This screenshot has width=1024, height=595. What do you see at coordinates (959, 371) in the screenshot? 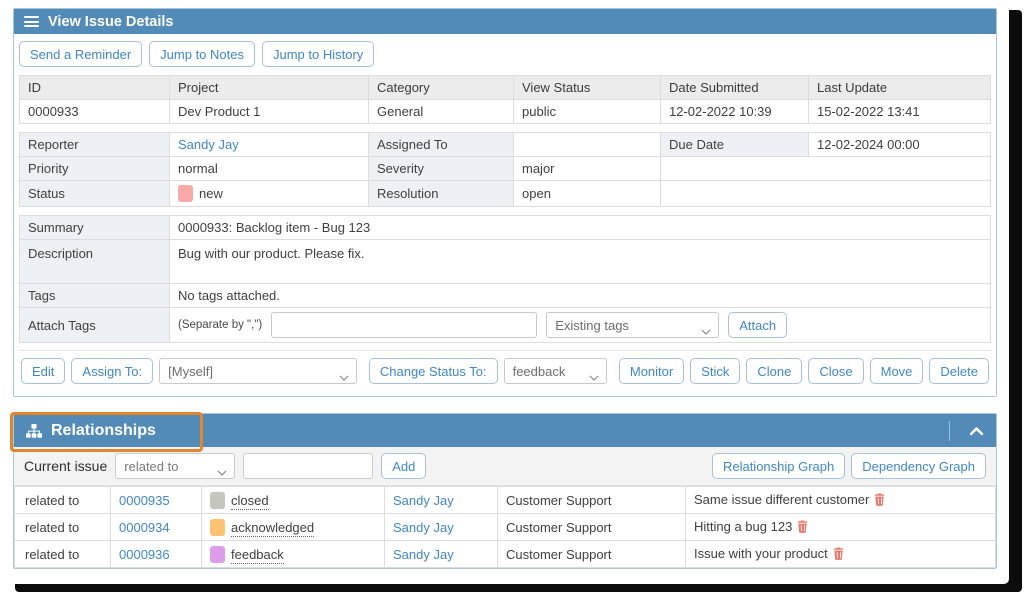
I see `delete-button: Delete` at bounding box center [959, 371].